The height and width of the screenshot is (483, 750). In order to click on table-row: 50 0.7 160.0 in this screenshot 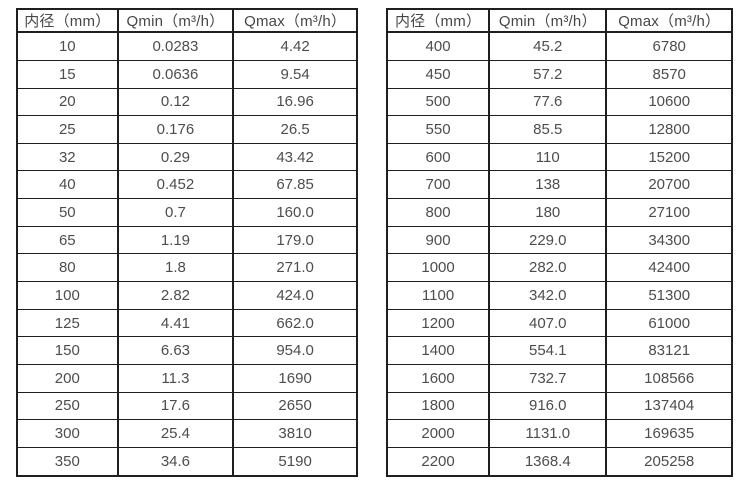, I will do `click(187, 212)`.